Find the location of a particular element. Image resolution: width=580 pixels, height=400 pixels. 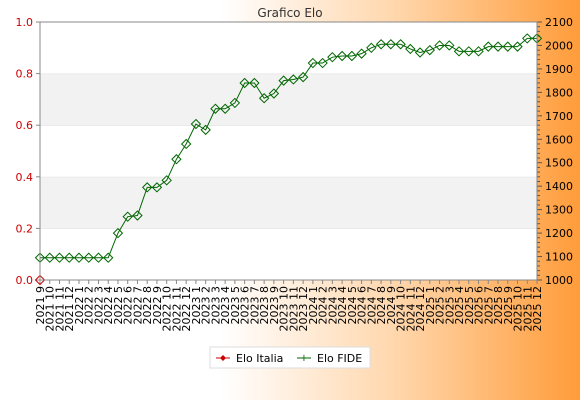

x-axis-tick-label: 2021 12 is located at coordinates (69, 309).